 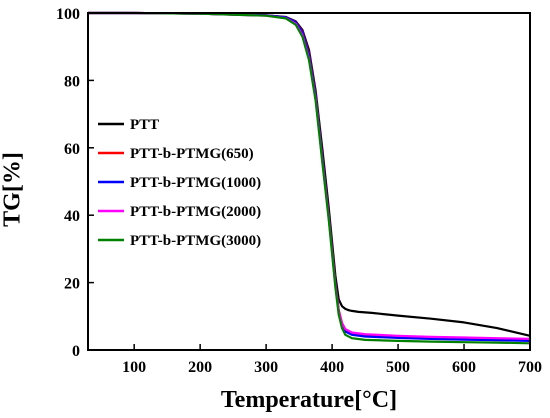 I want to click on y-tick-label: 40, so click(x=72, y=216).